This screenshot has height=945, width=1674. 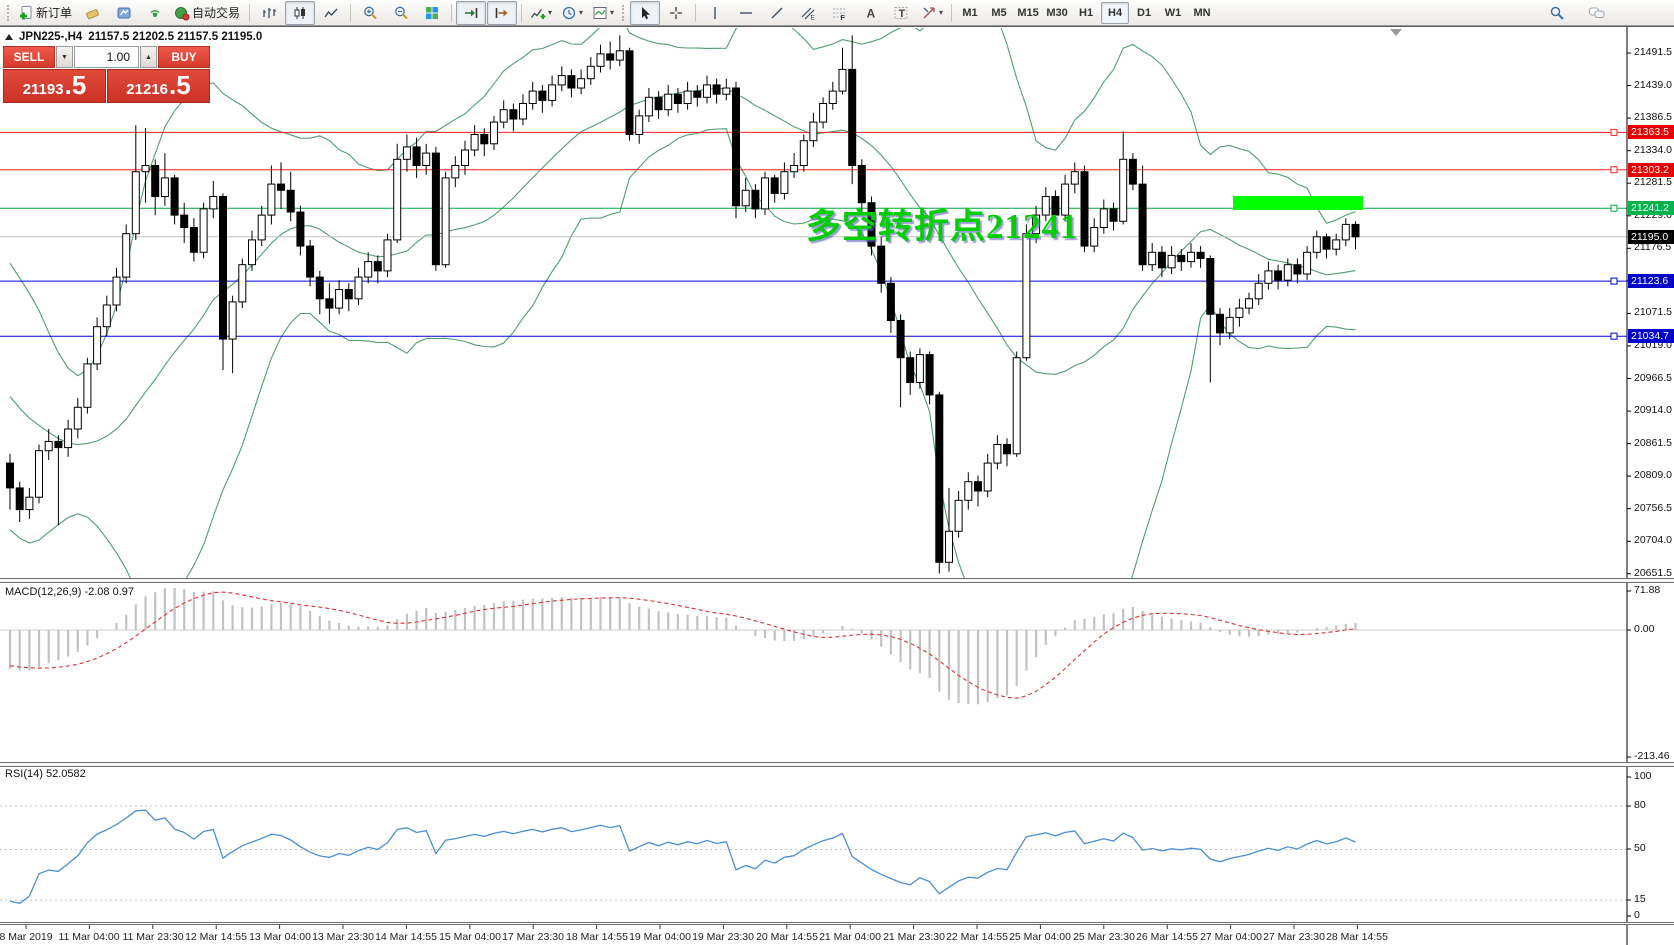 I want to click on trendline-button, so click(x=777, y=13).